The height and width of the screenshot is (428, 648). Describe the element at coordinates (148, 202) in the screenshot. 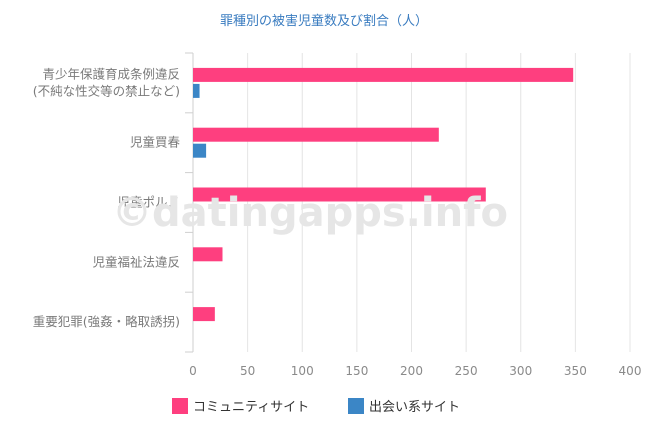

I see `category-label: 児童ポルノ` at that location.